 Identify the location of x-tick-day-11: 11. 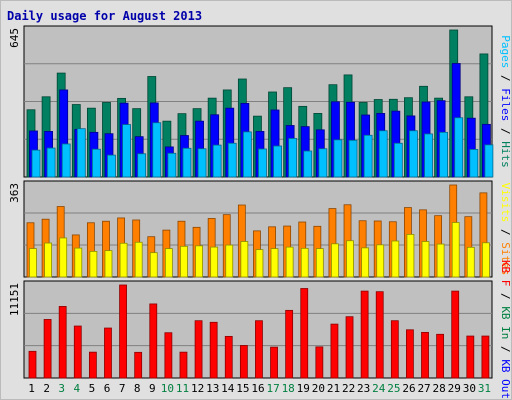
(182, 388).